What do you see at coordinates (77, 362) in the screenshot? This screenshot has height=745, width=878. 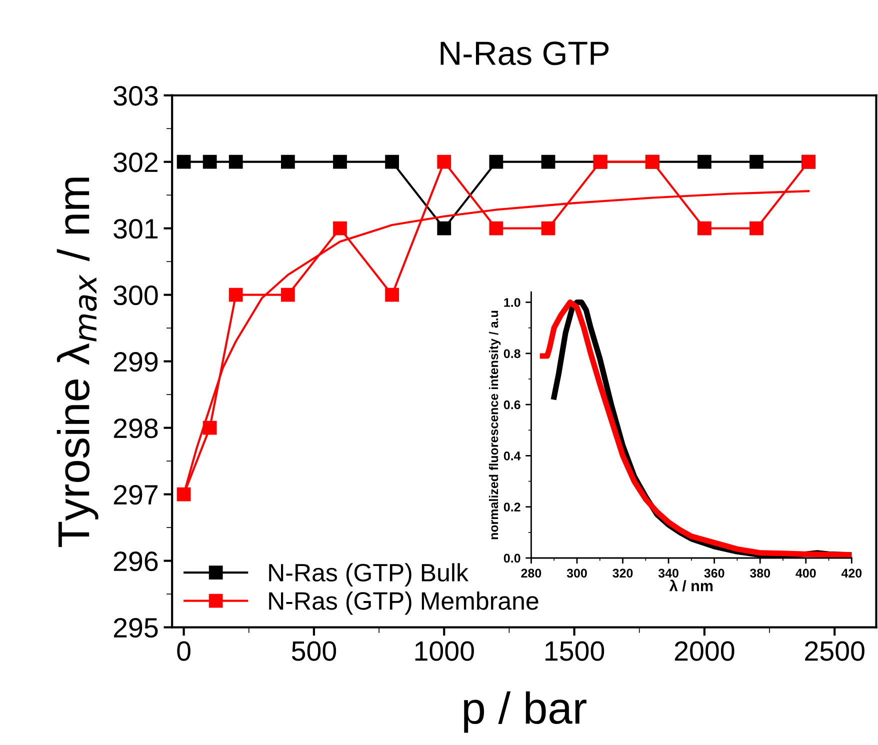 I see `y-axis-title: Tyrosine λ$_{max}$ / nm` at bounding box center [77, 362].